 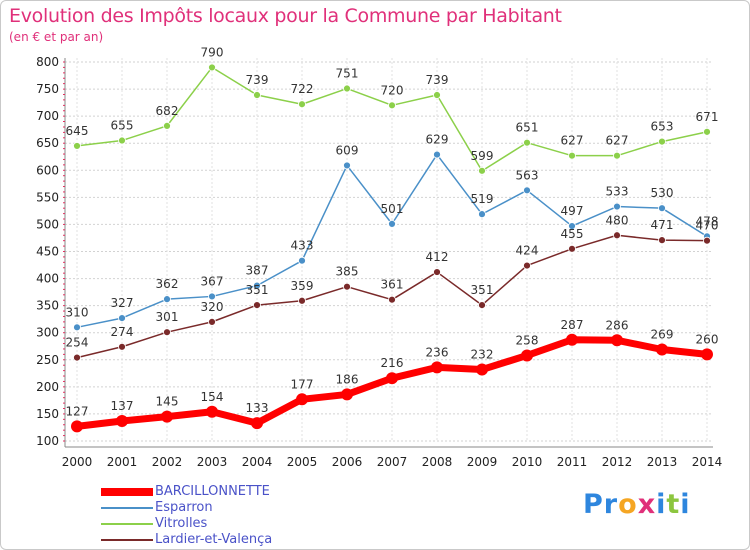 What do you see at coordinates (181, 523) in the screenshot?
I see `legend-label: Vitrolles` at bounding box center [181, 523].